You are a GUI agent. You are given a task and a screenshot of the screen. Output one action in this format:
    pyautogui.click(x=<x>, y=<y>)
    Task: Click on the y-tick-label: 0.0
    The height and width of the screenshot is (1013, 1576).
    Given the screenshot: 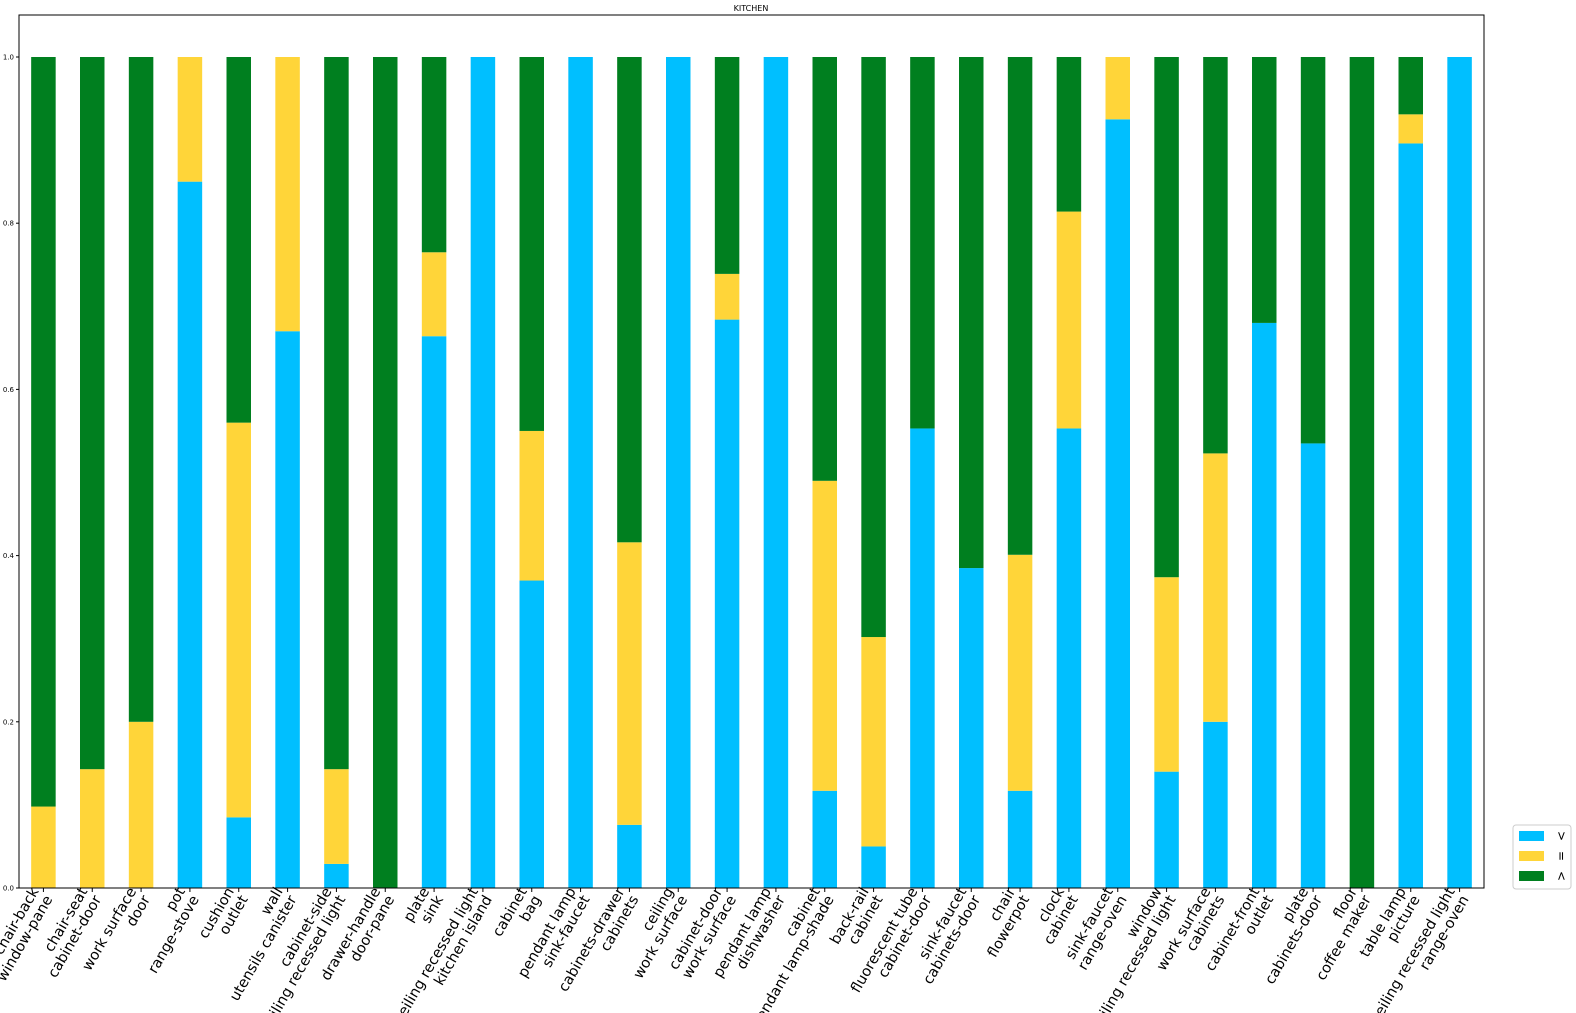 What is the action you would take?
    pyautogui.click(x=8, y=889)
    